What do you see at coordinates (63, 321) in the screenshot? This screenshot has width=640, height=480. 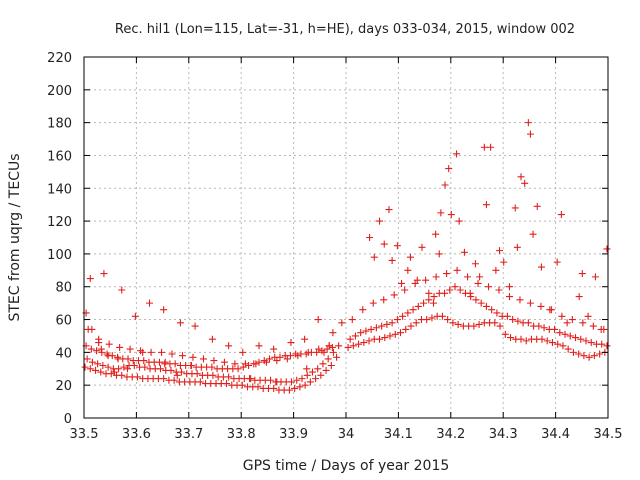 I see `y-tick-label: 60` at bounding box center [63, 321].